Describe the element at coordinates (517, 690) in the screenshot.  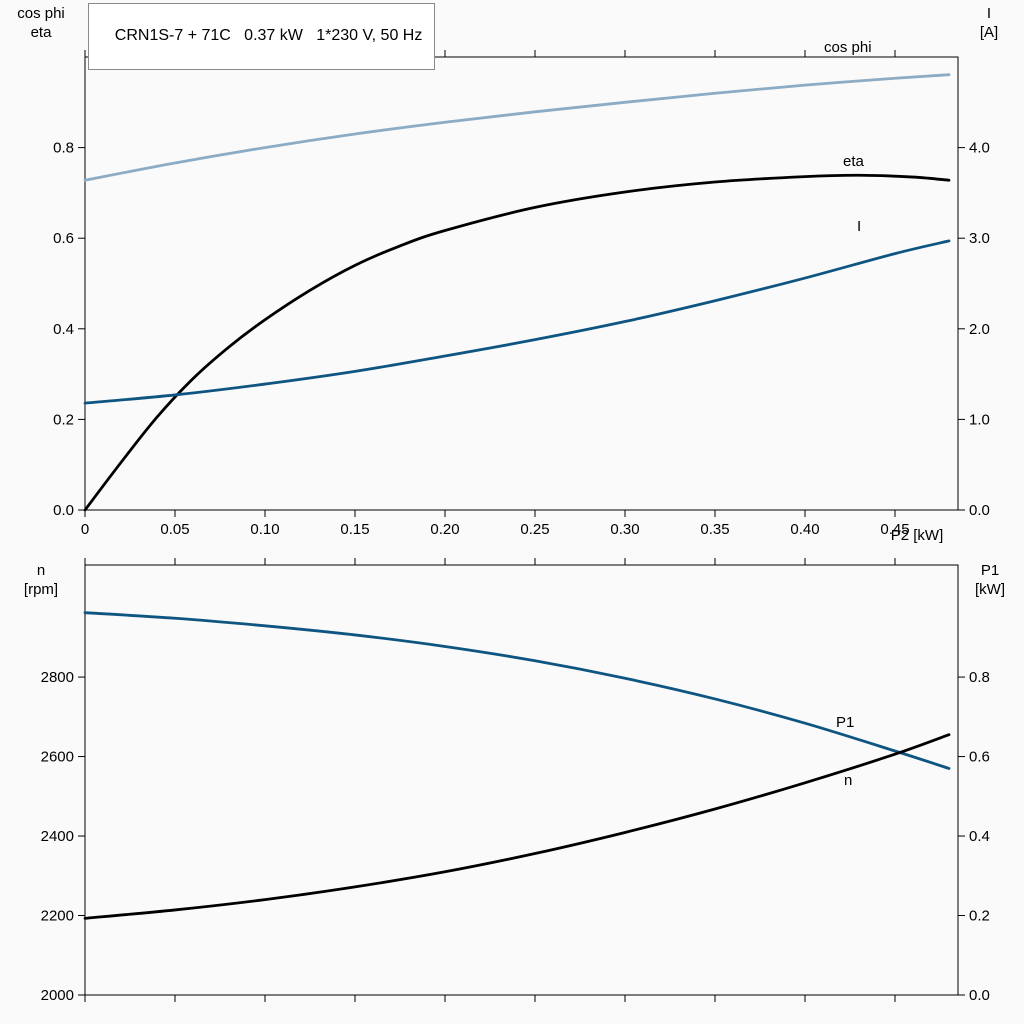
I see `curve-speed` at that location.